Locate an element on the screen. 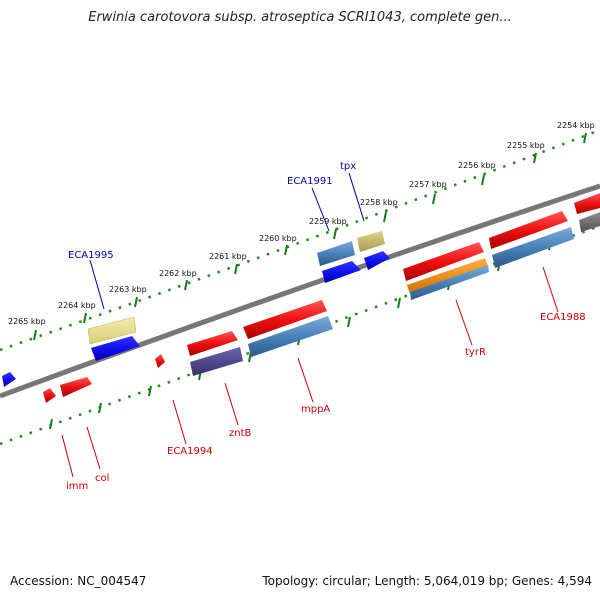  accession-text: Accession: NC_004547 is located at coordinates (78, 581).